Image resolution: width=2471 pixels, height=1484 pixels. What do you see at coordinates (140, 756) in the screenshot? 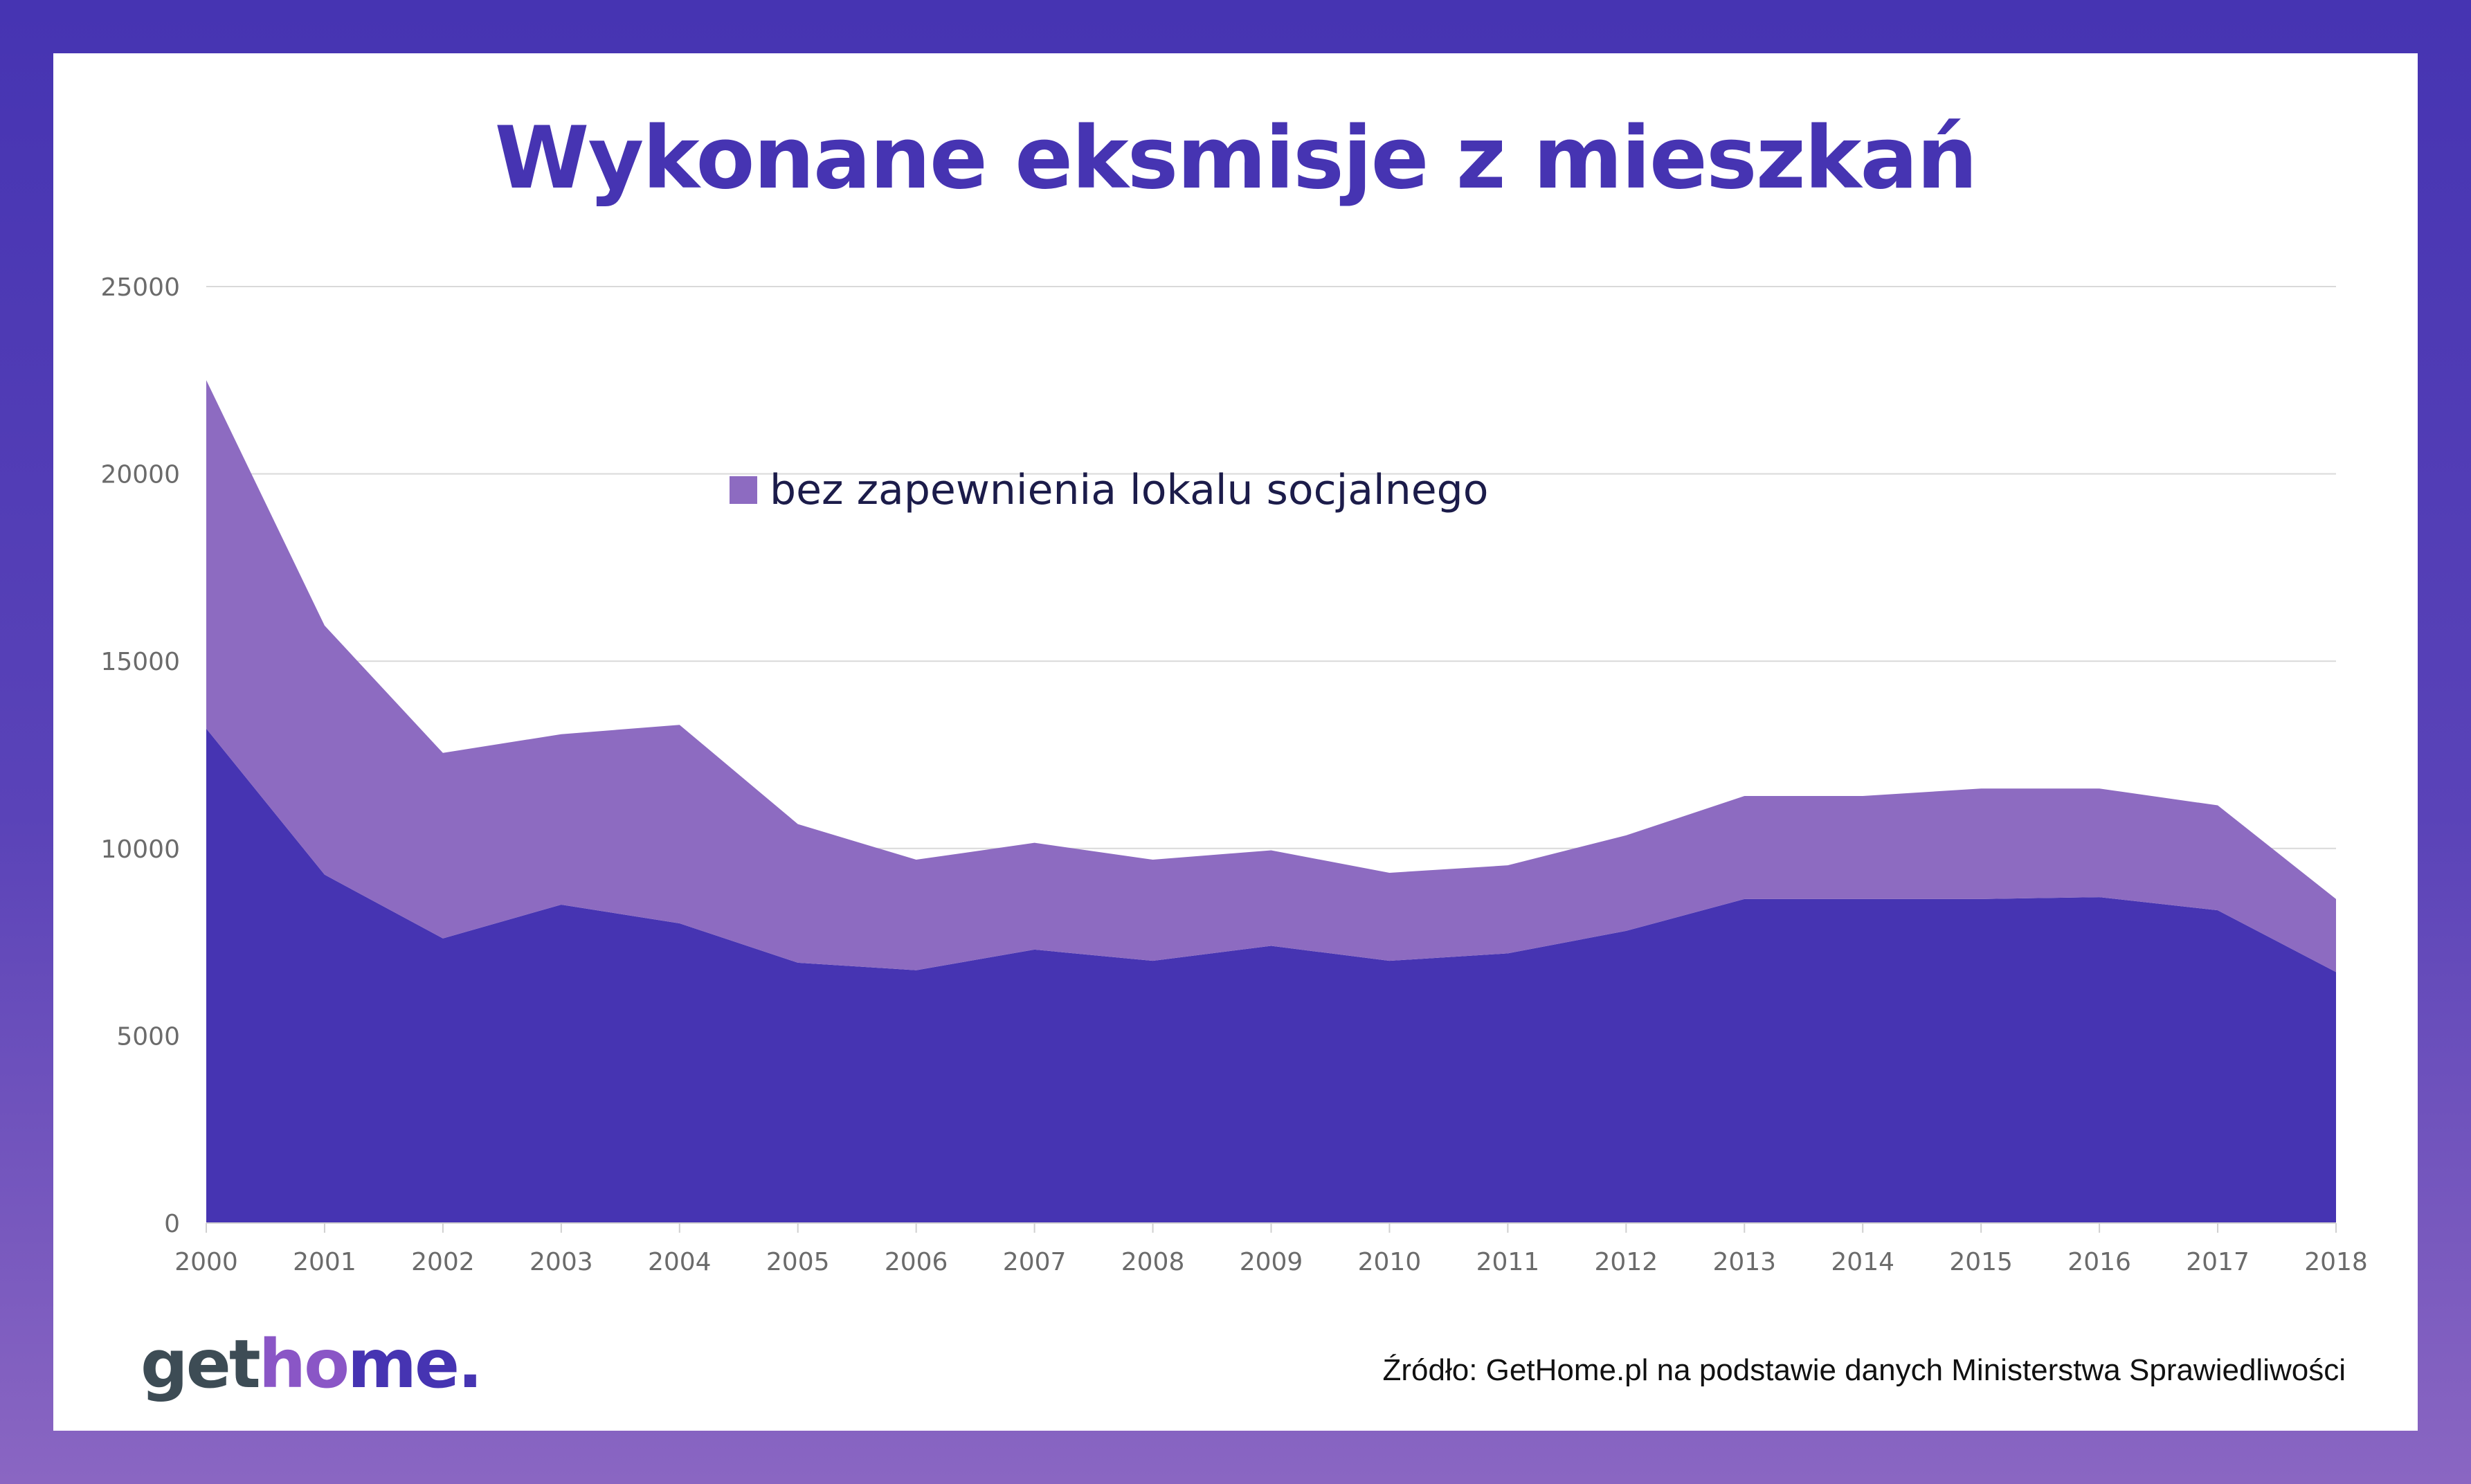
I see `y-axis: 0 5000 10000 15000 20000 25000` at bounding box center [140, 756].